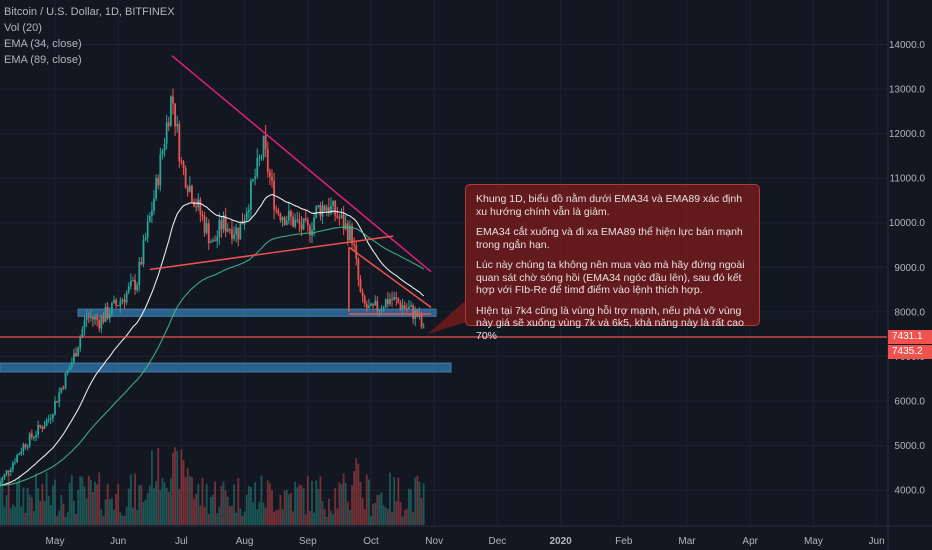  I want to click on volume-indicator-label: Vol (20), so click(23, 28).